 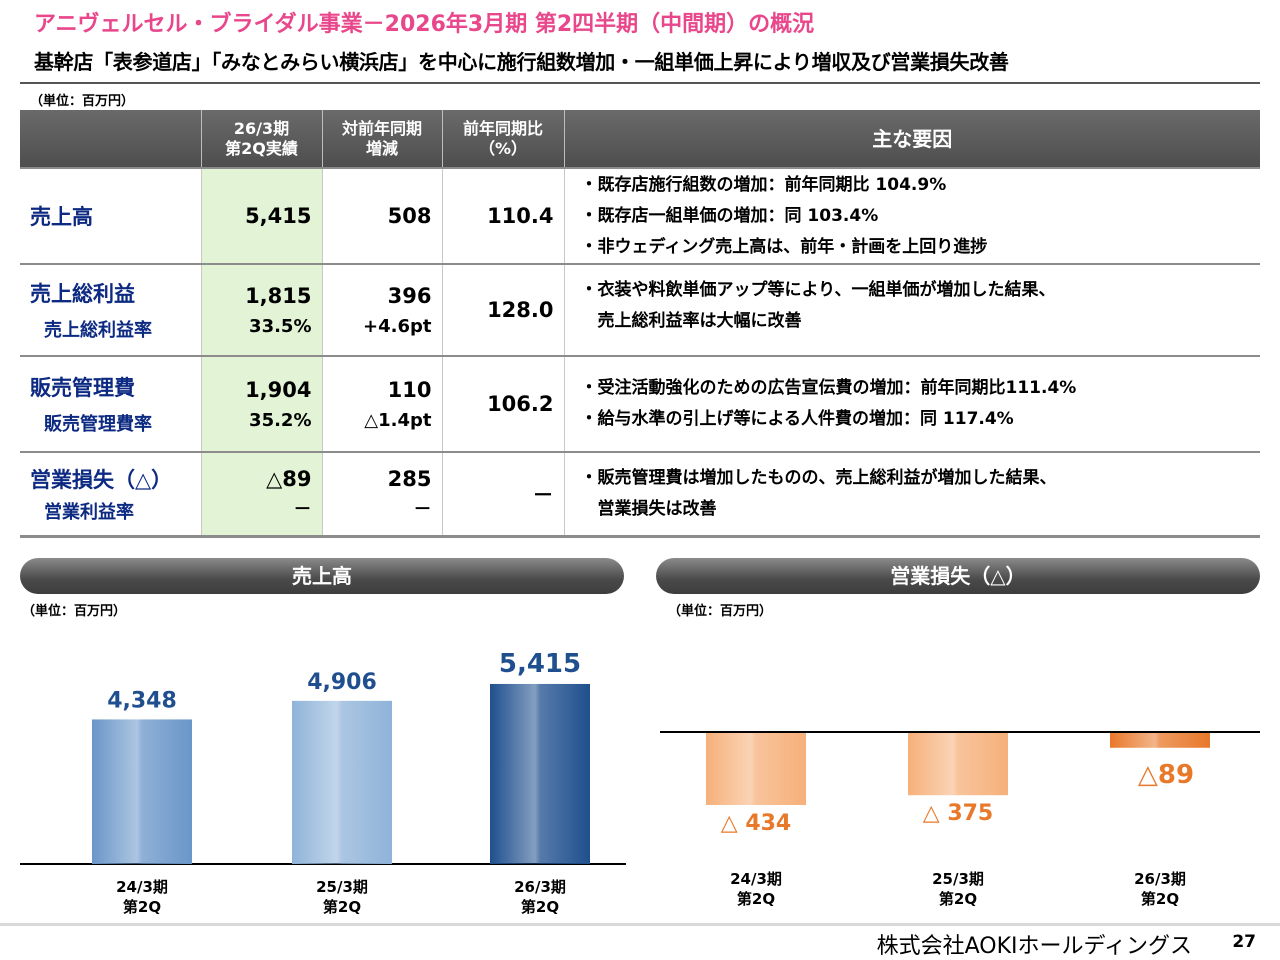 I want to click on actual-value: 1,815, so click(x=278, y=295).